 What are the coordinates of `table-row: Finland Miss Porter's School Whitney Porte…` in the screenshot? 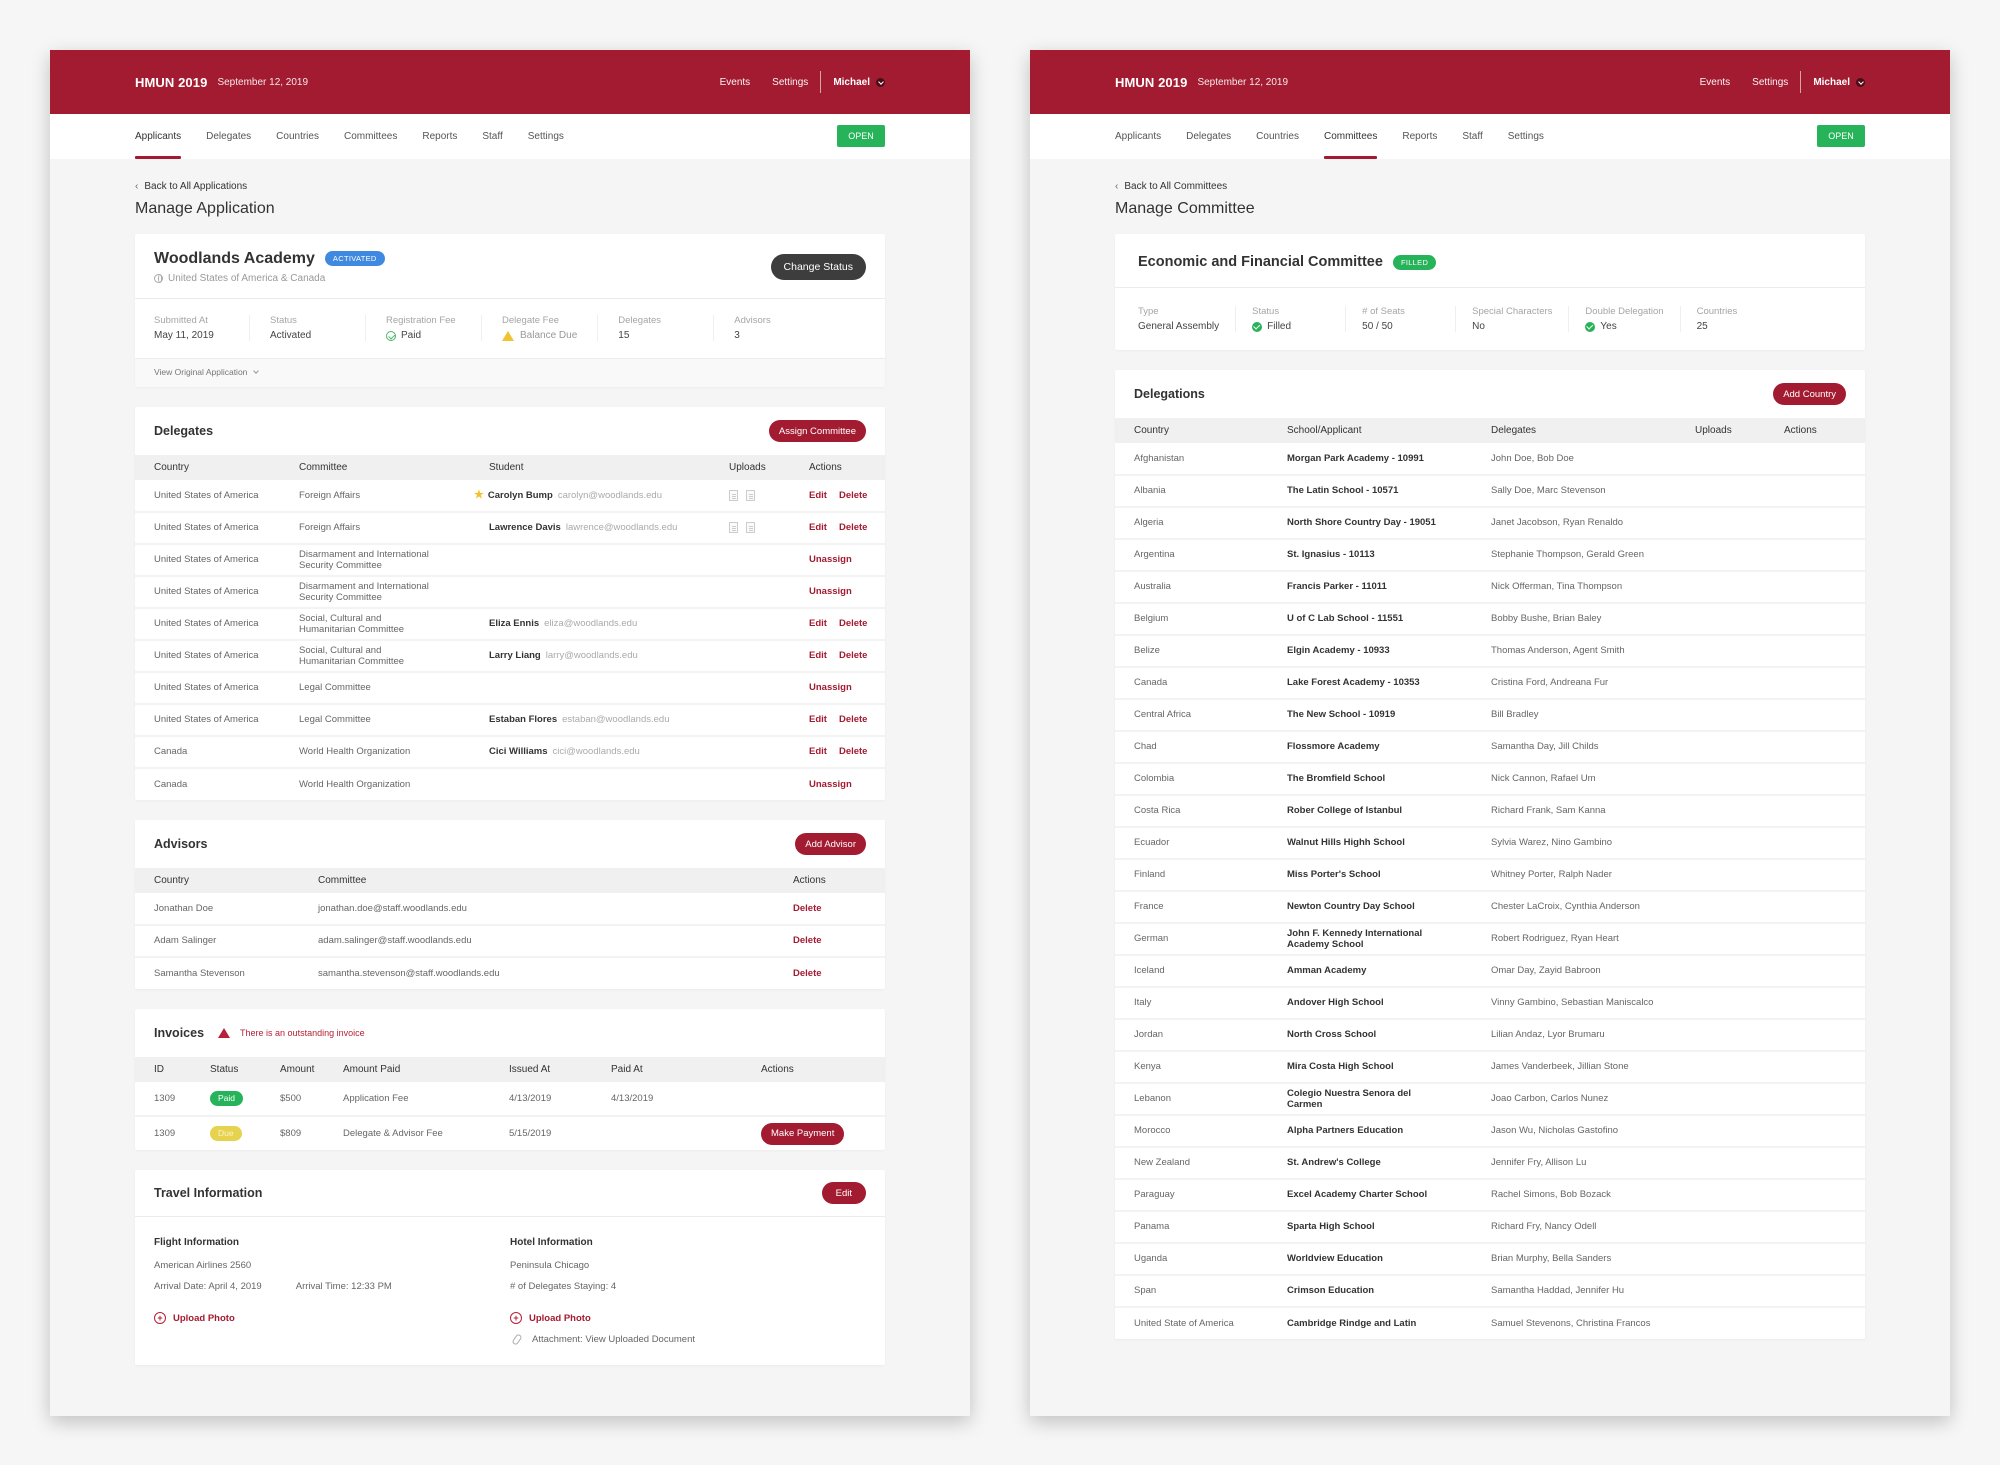 It's located at (1490, 874).